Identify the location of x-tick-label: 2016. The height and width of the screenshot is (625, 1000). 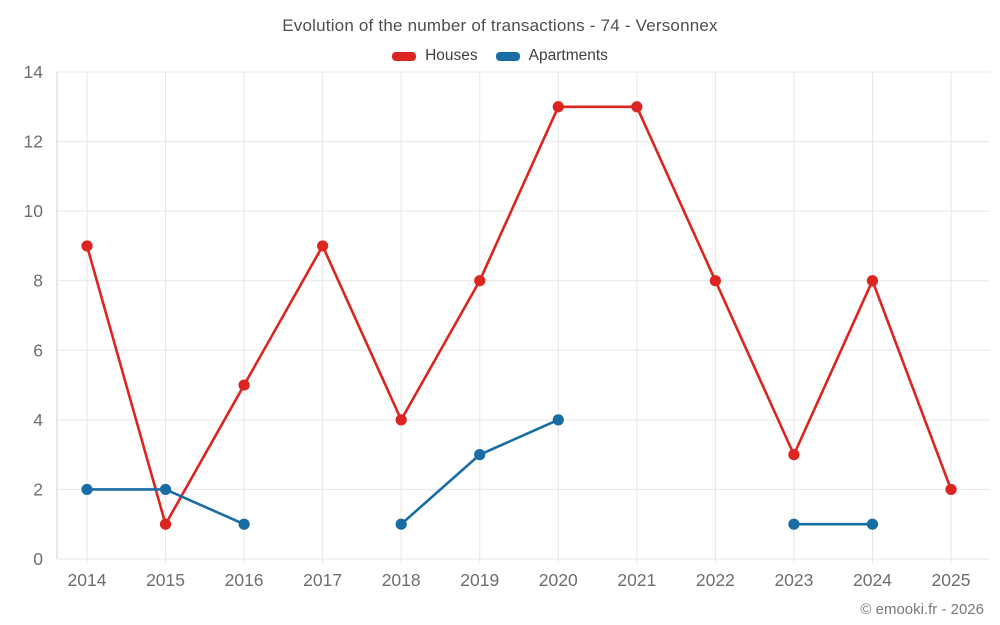
(244, 580).